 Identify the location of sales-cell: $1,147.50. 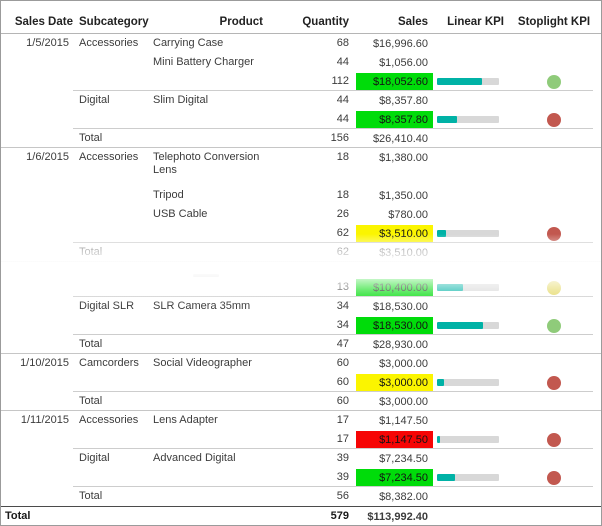
(391, 439).